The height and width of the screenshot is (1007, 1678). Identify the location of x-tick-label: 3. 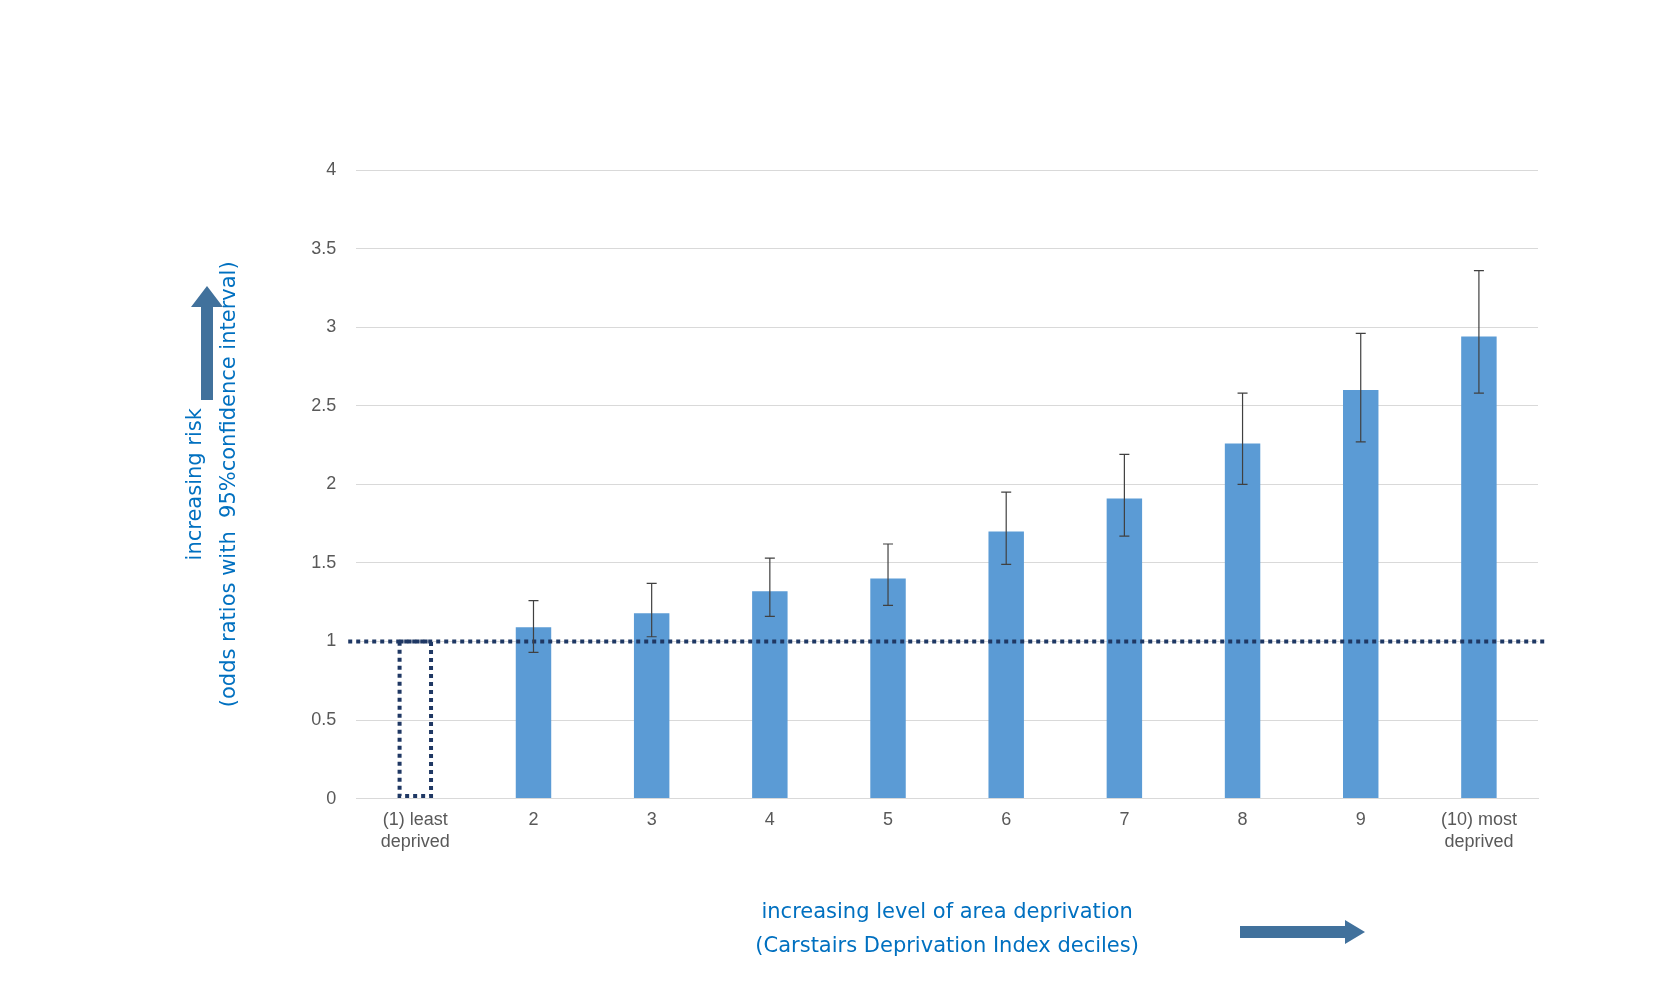
(651, 819).